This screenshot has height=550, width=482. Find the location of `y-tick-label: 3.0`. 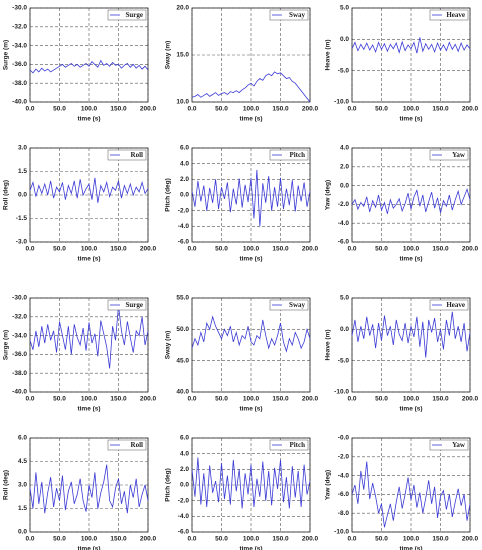

y-tick-label: 3.0 is located at coordinates (22, 148).